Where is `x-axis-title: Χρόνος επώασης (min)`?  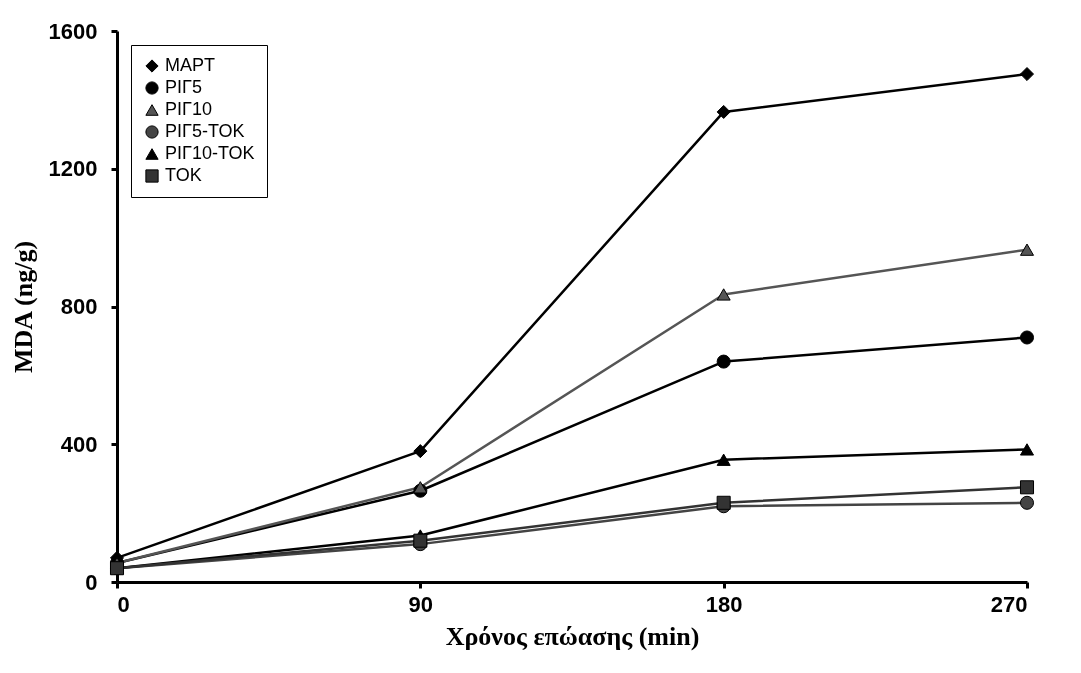 x-axis-title: Χρόνος επώασης (min) is located at coordinates (572, 636).